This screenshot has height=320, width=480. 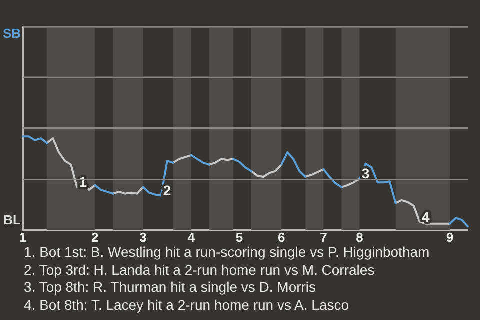 What do you see at coordinates (11, 34) in the screenshot?
I see `text: SB` at bounding box center [11, 34].